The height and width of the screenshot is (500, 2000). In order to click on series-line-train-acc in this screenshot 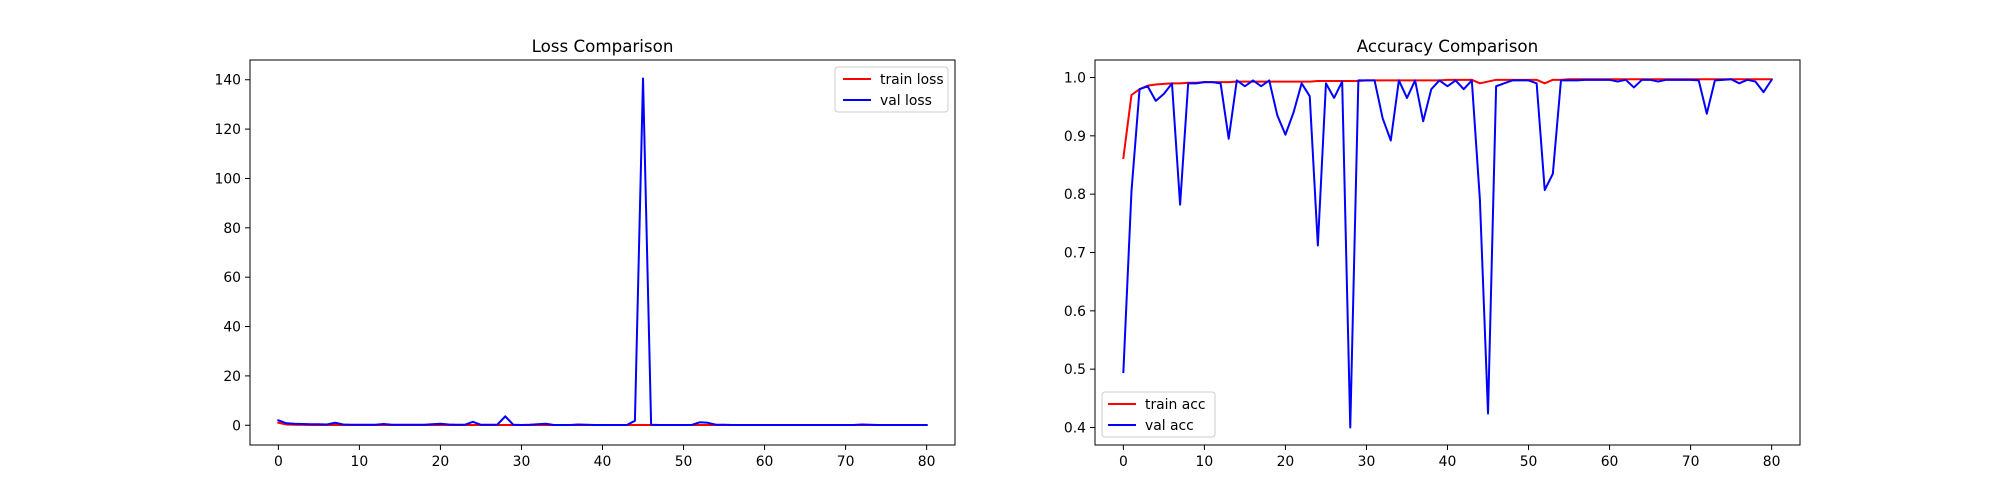, I will do `click(1447, 119)`.